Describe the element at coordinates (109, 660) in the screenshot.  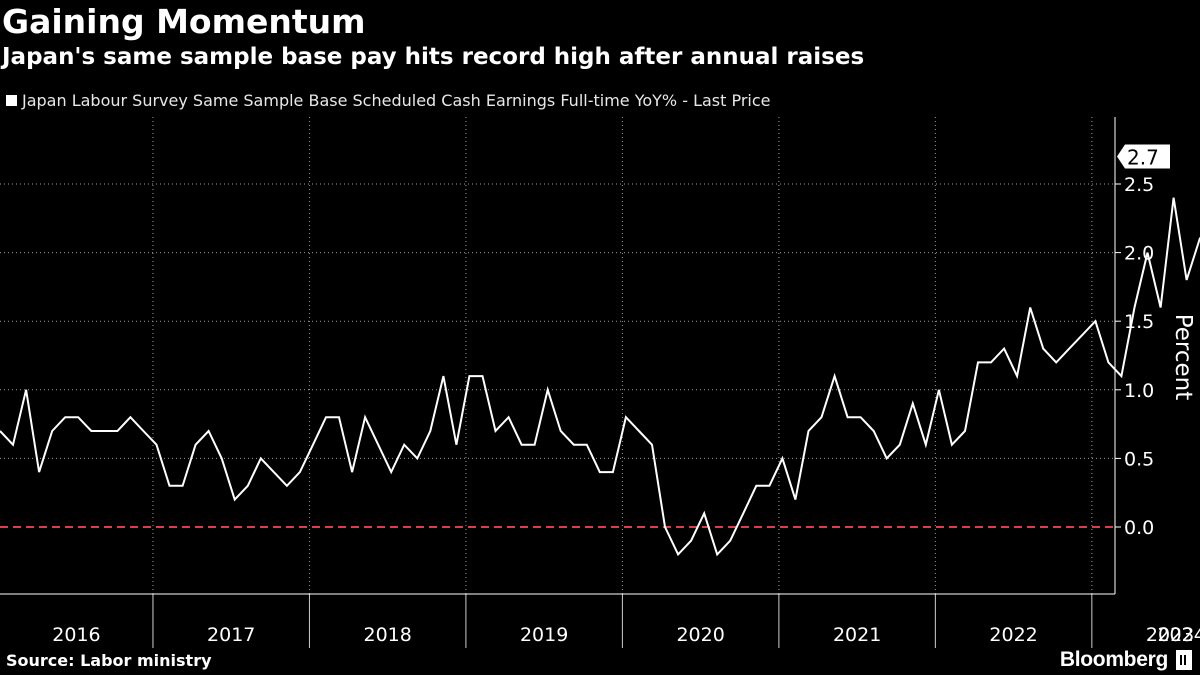
I see `source-note: Source: Labor ministry` at that location.